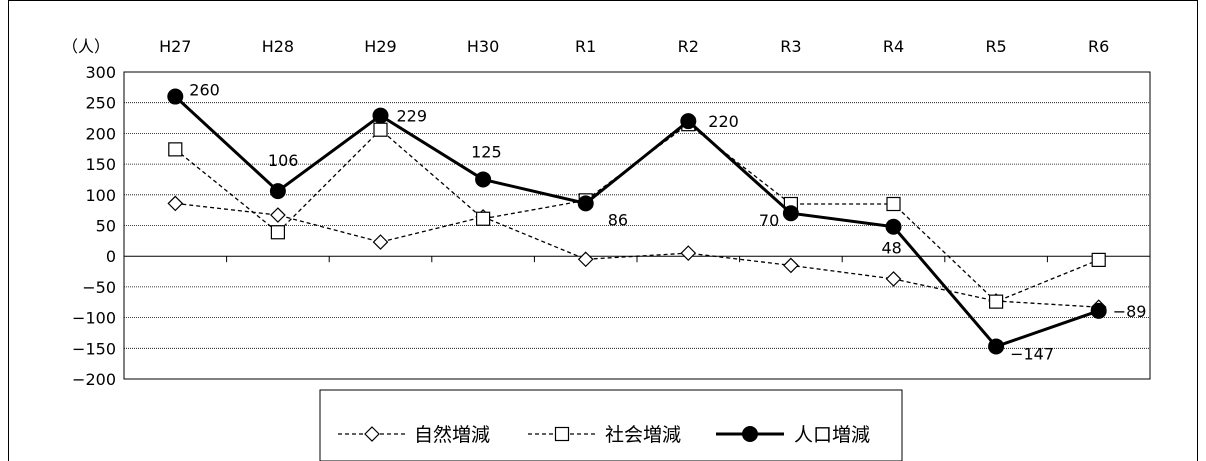 The image size is (1206, 461). What do you see at coordinates (688, 46) in the screenshot?
I see `x-category-label: R2` at bounding box center [688, 46].